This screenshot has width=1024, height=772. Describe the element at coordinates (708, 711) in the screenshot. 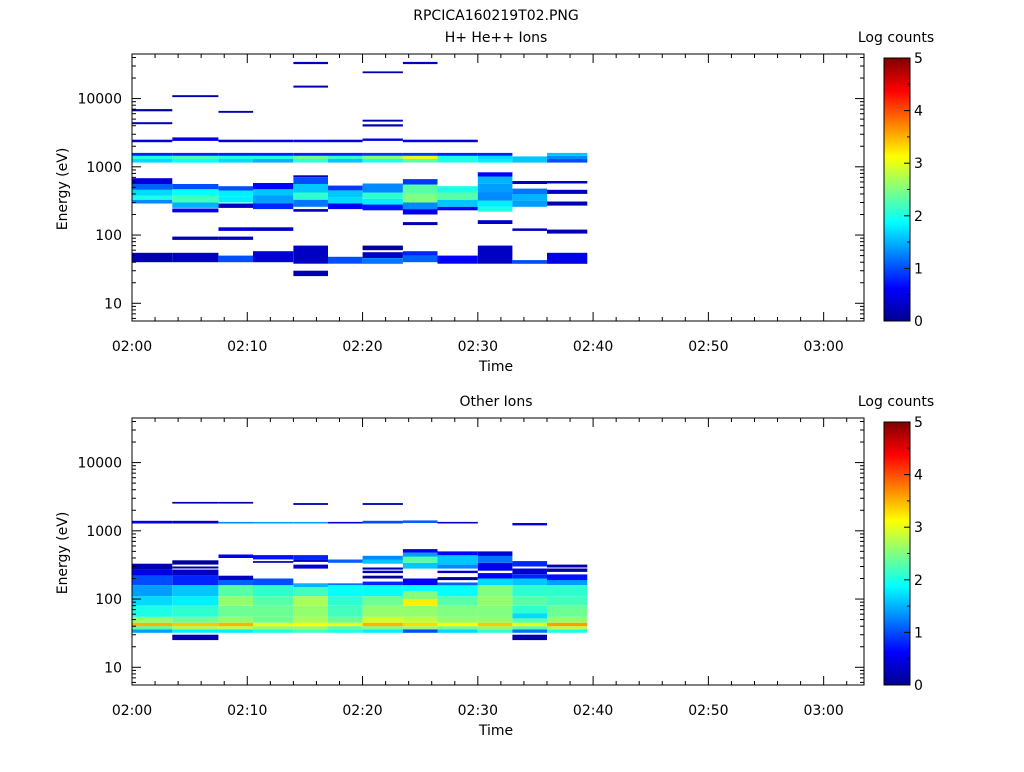

I see `x-tick-label: 02:50` at that location.